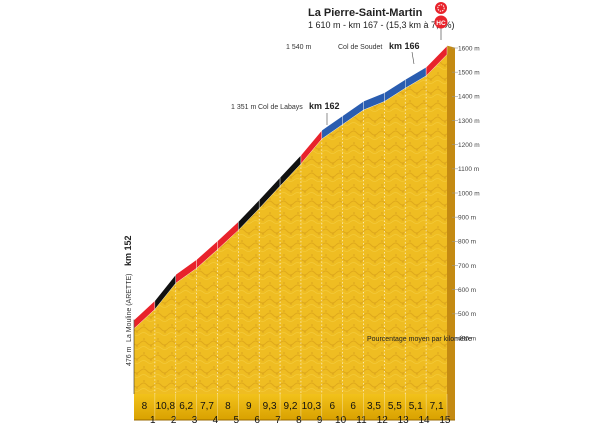 The height and width of the screenshot is (430, 600). Describe the element at coordinates (145, 406) in the screenshot. I see `grade-label-1: 8` at that location.